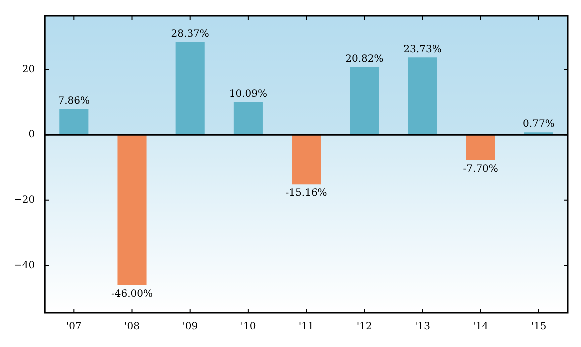  I want to click on data-label: 23.73%, so click(423, 50).